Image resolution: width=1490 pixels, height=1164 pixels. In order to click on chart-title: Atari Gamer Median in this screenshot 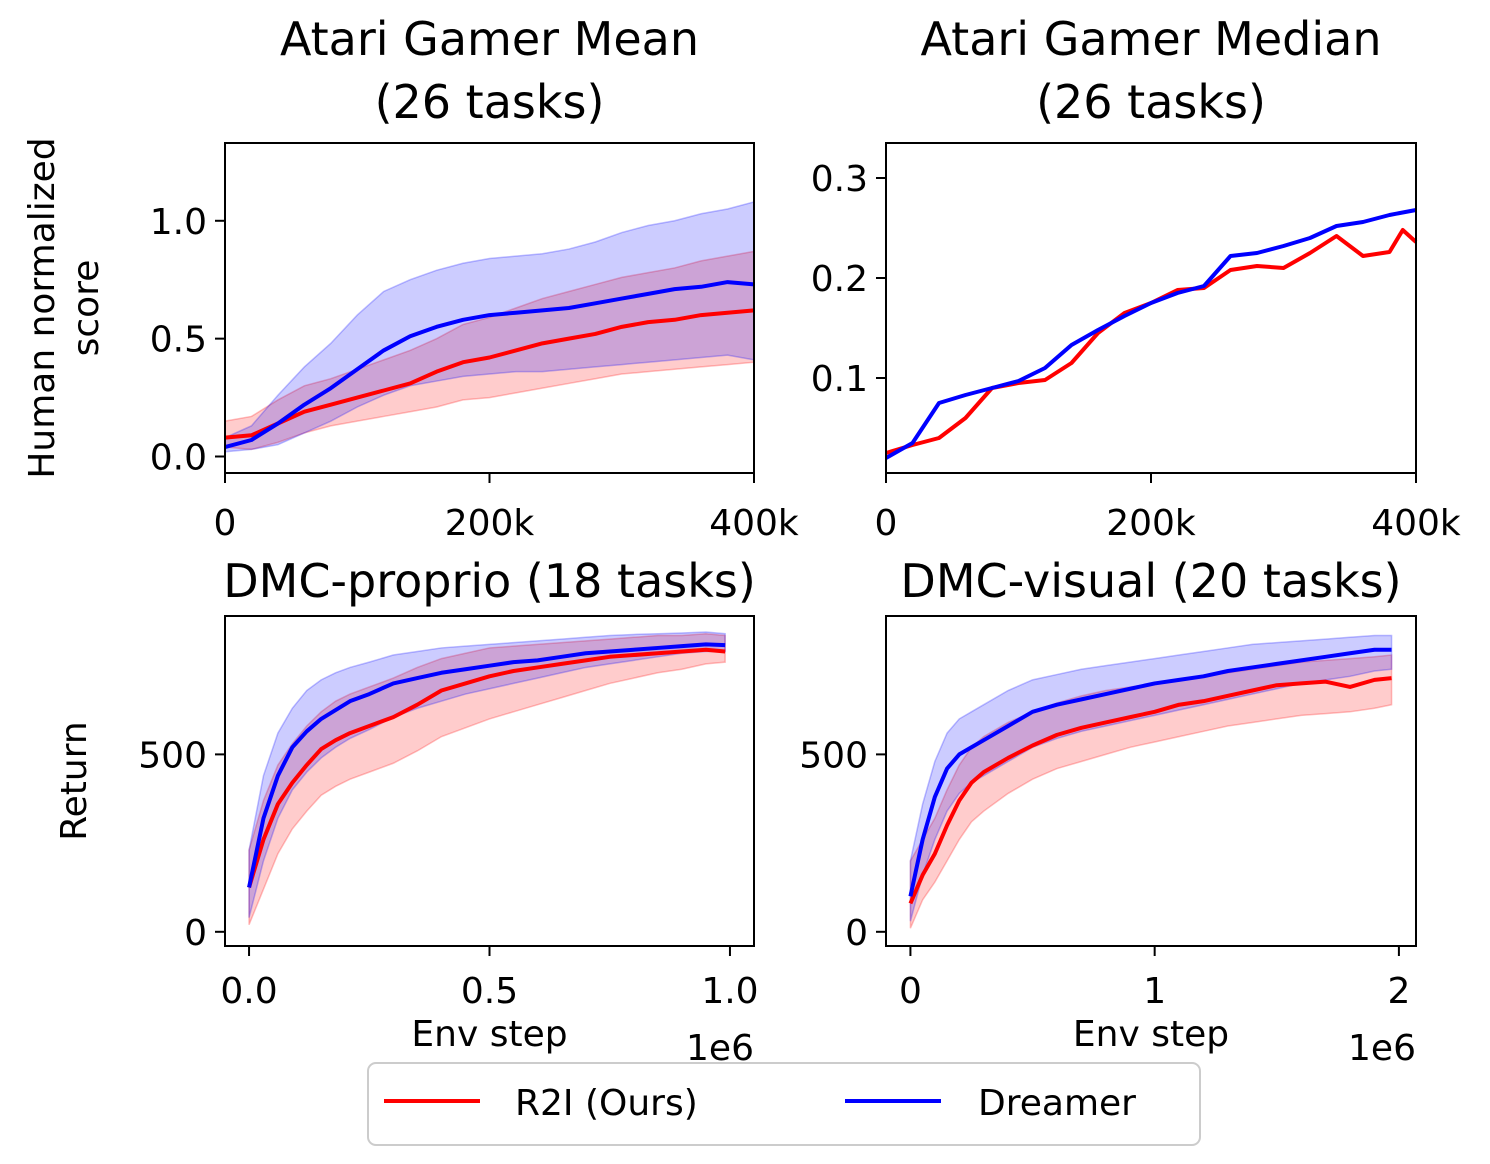, I will do `click(1151, 39)`.